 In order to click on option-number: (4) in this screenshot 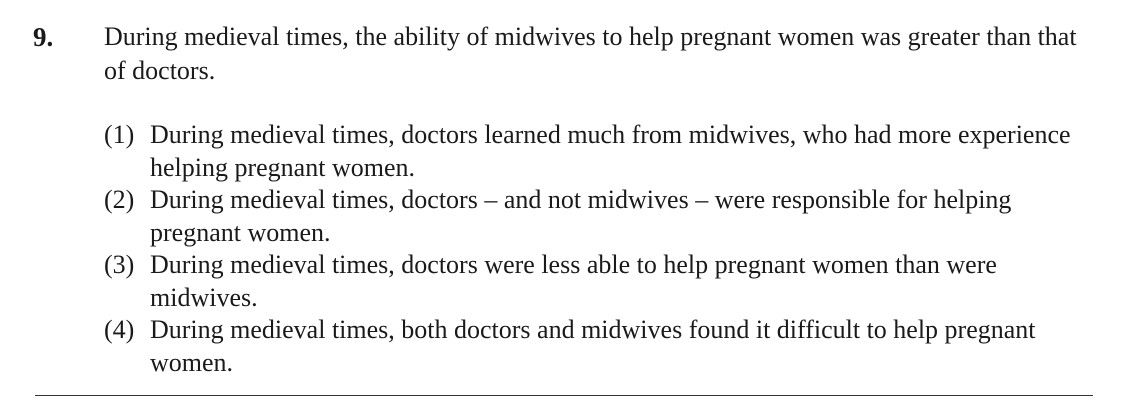, I will do `click(119, 329)`.